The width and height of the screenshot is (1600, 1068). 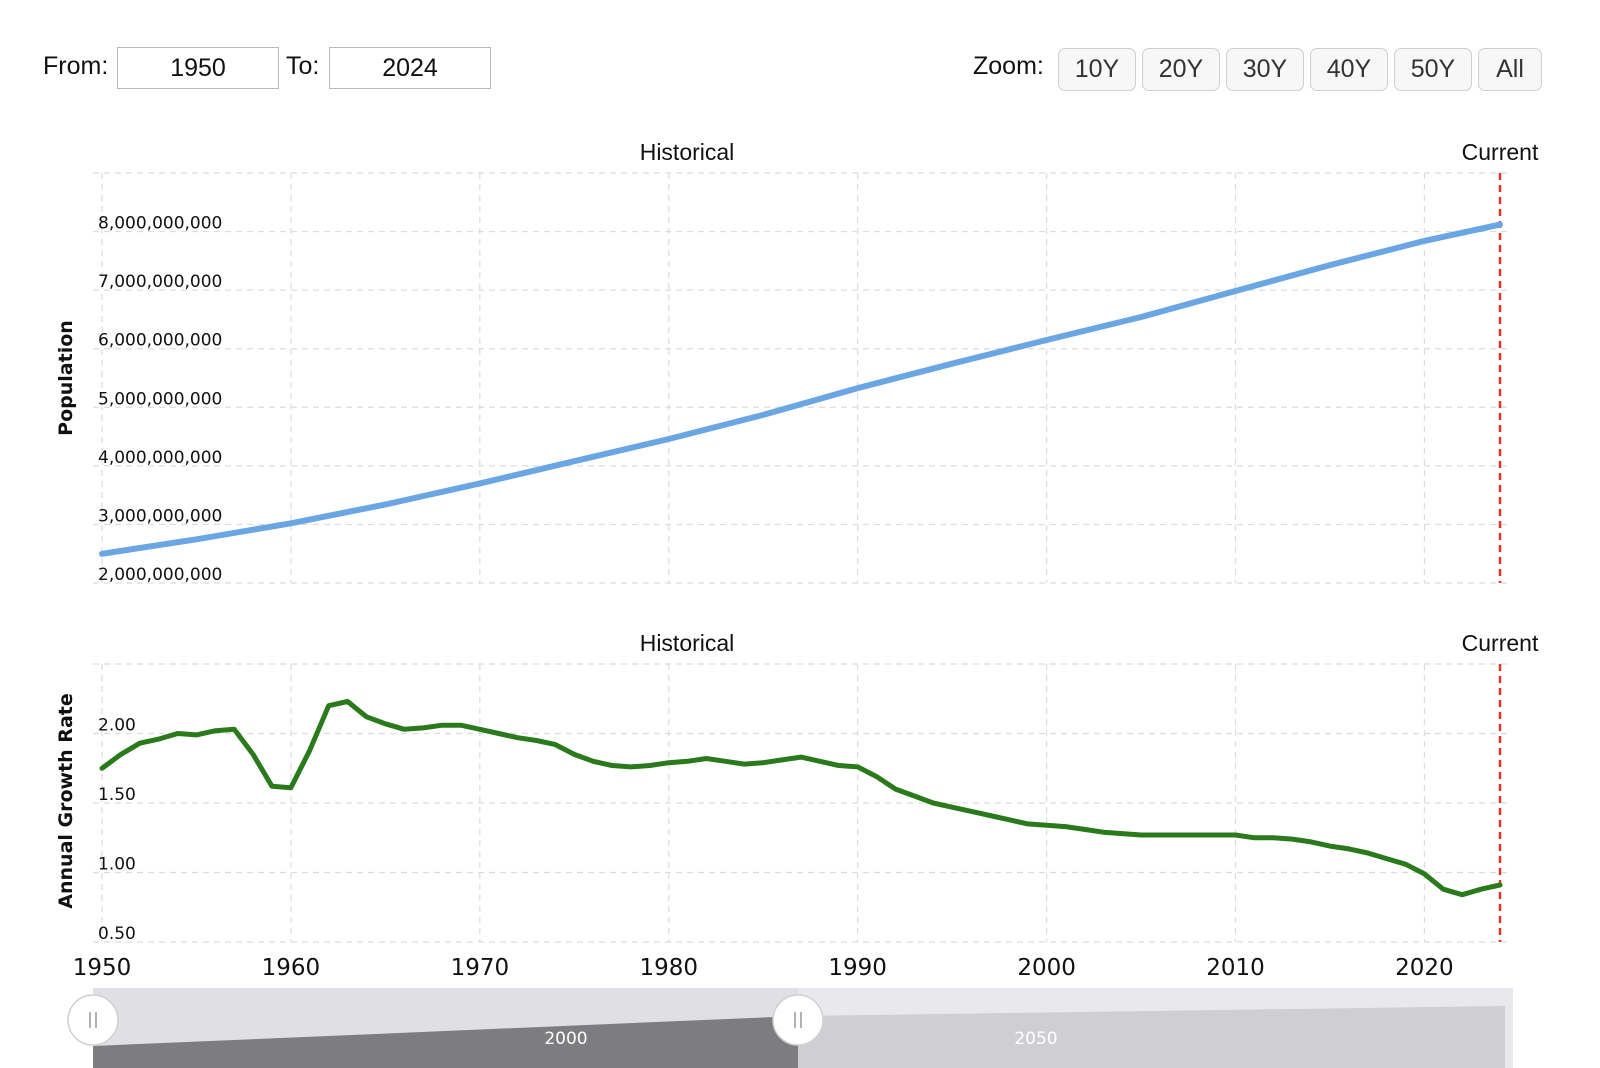 What do you see at coordinates (291, 968) in the screenshot?
I see `x-tick-label: 1960` at bounding box center [291, 968].